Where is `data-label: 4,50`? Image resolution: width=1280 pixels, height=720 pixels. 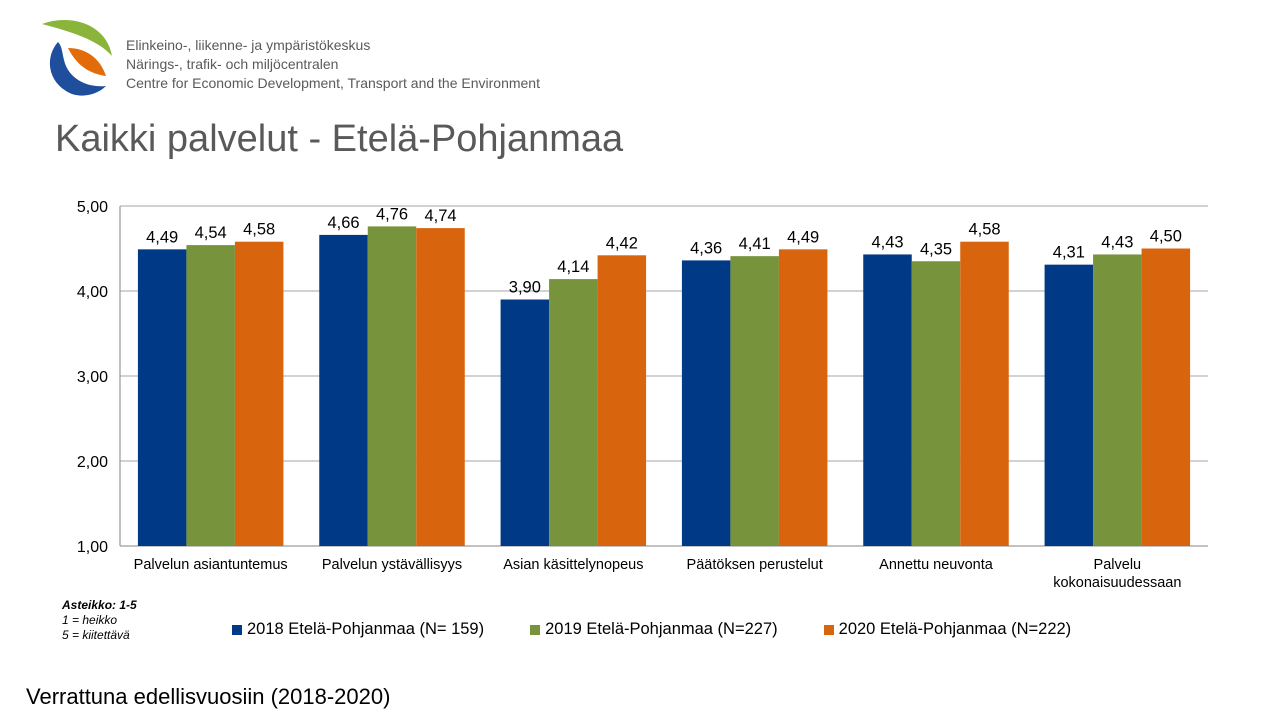
data-label: 4,50 is located at coordinates (1166, 237).